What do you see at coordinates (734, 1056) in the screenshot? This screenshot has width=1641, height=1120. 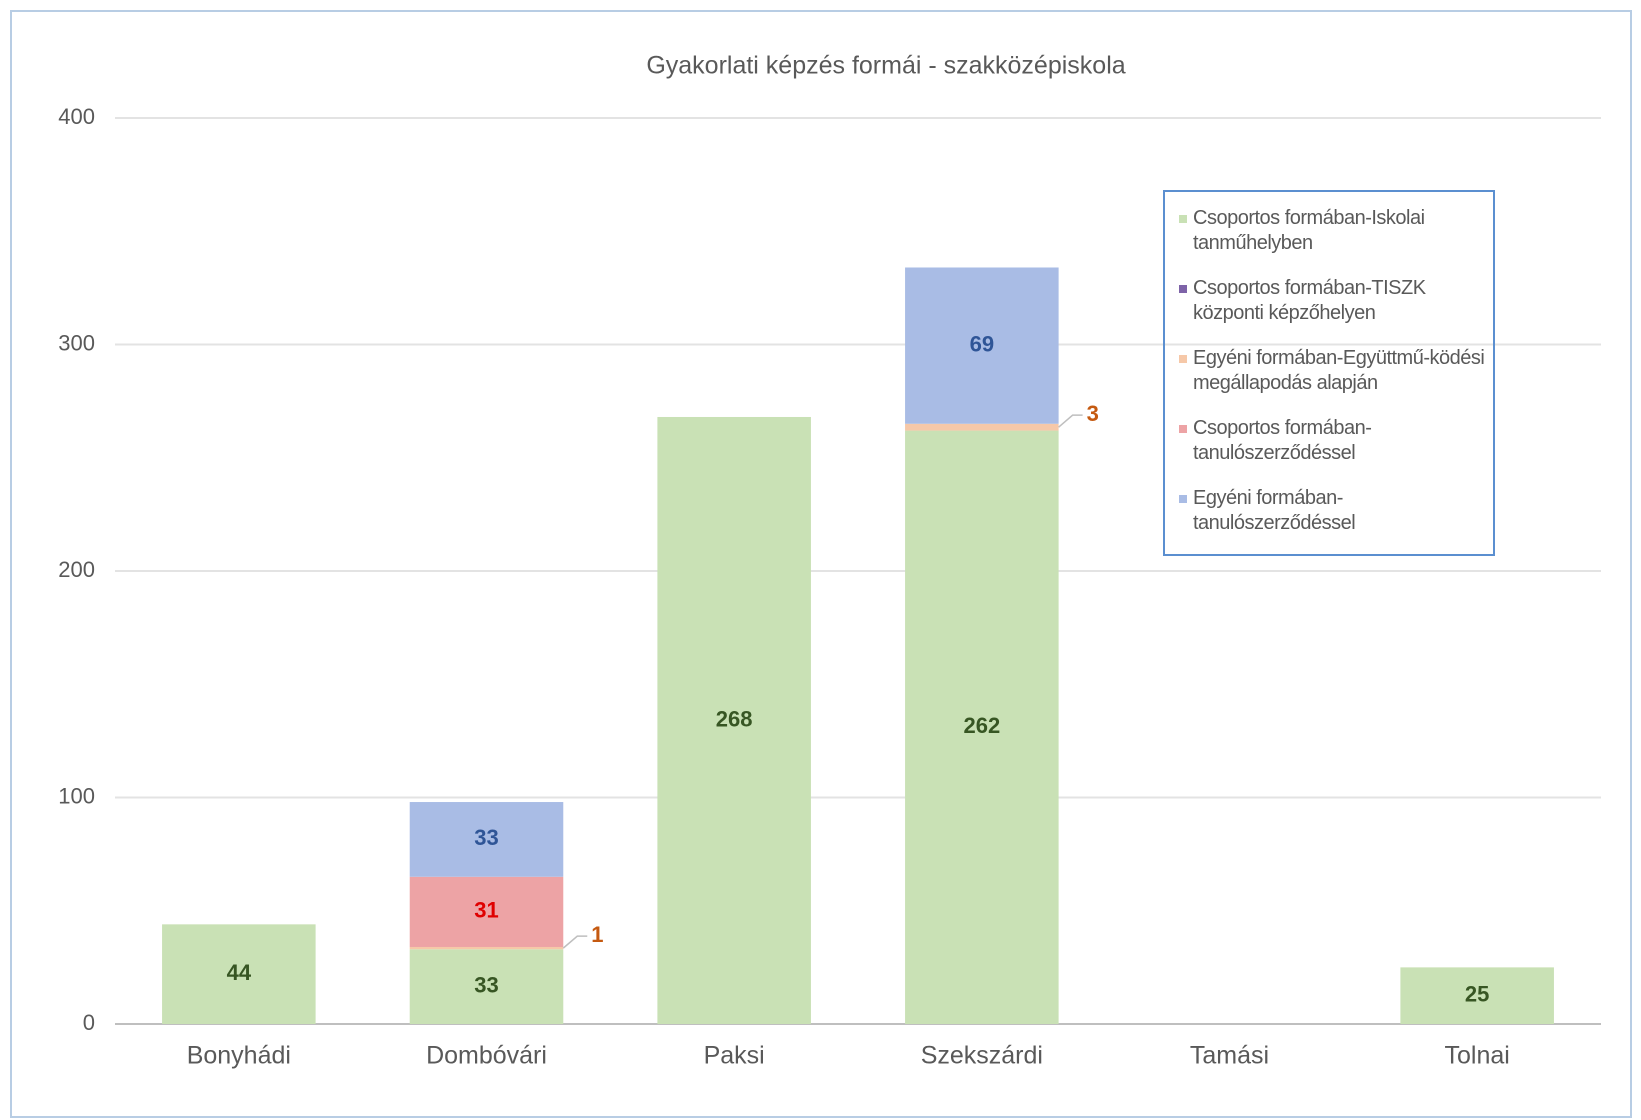 I see `x-tick-label: Paksi` at bounding box center [734, 1056].